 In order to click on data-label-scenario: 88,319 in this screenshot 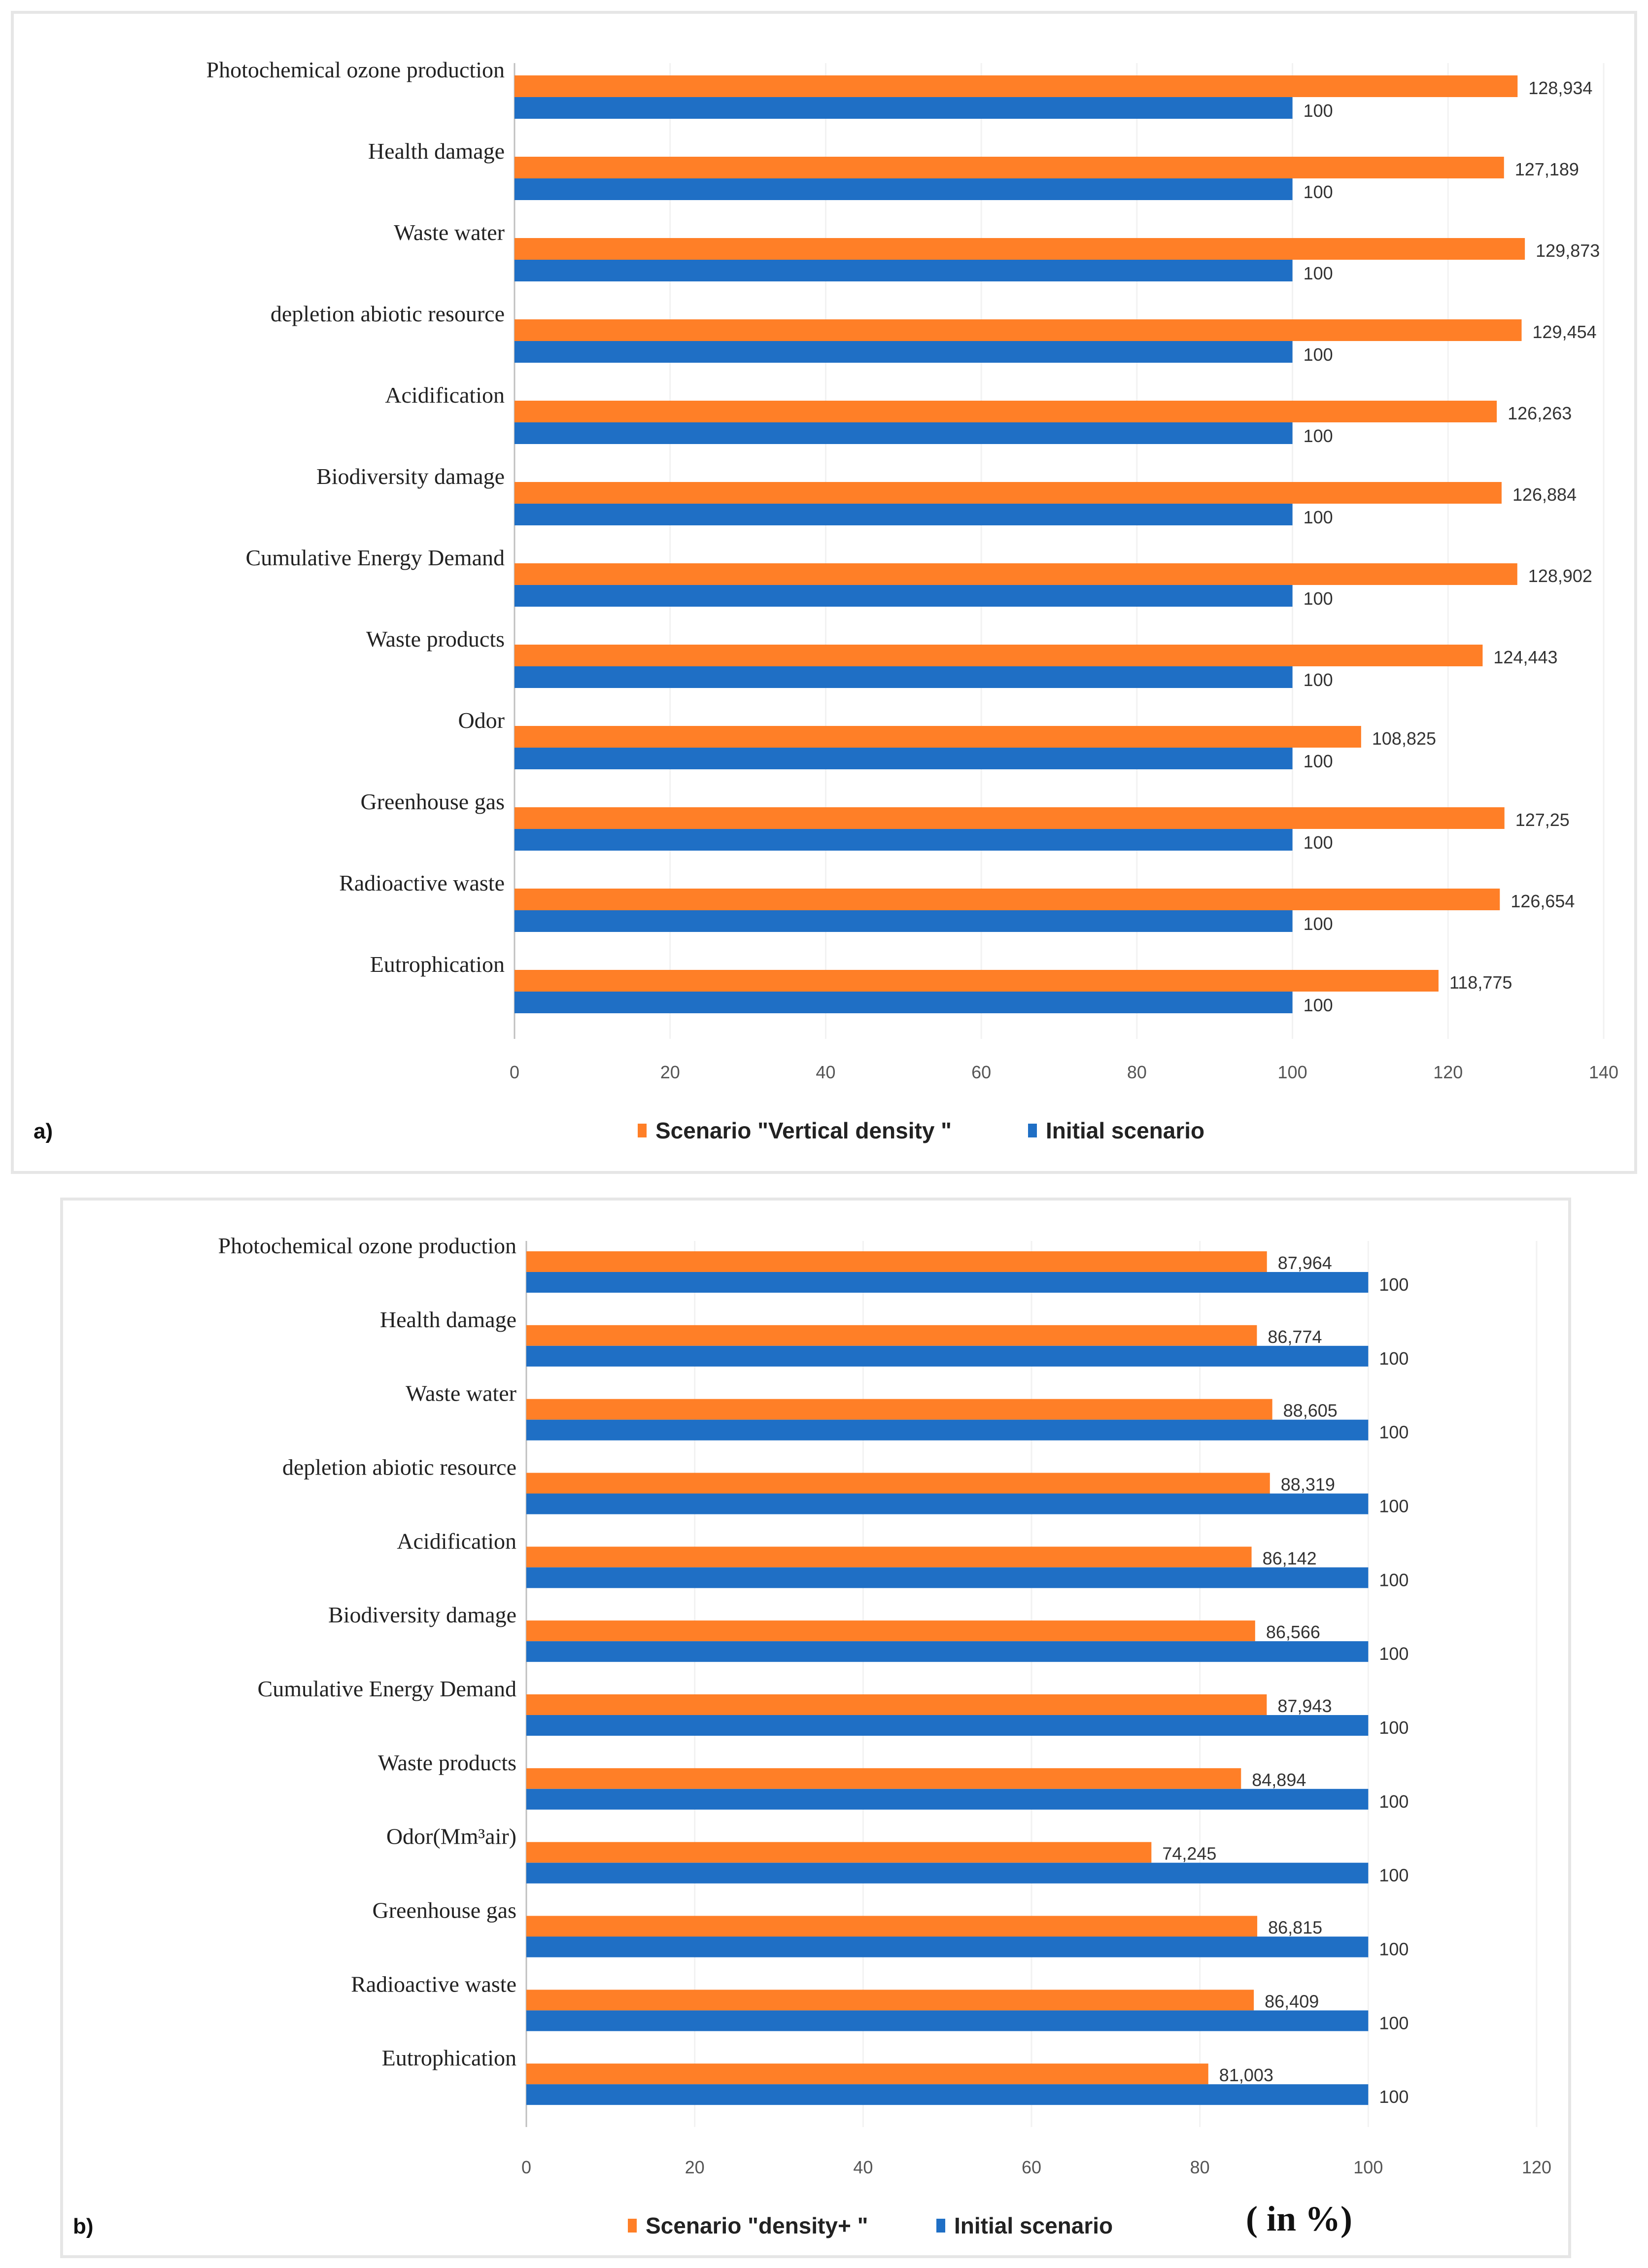, I will do `click(1308, 1485)`.